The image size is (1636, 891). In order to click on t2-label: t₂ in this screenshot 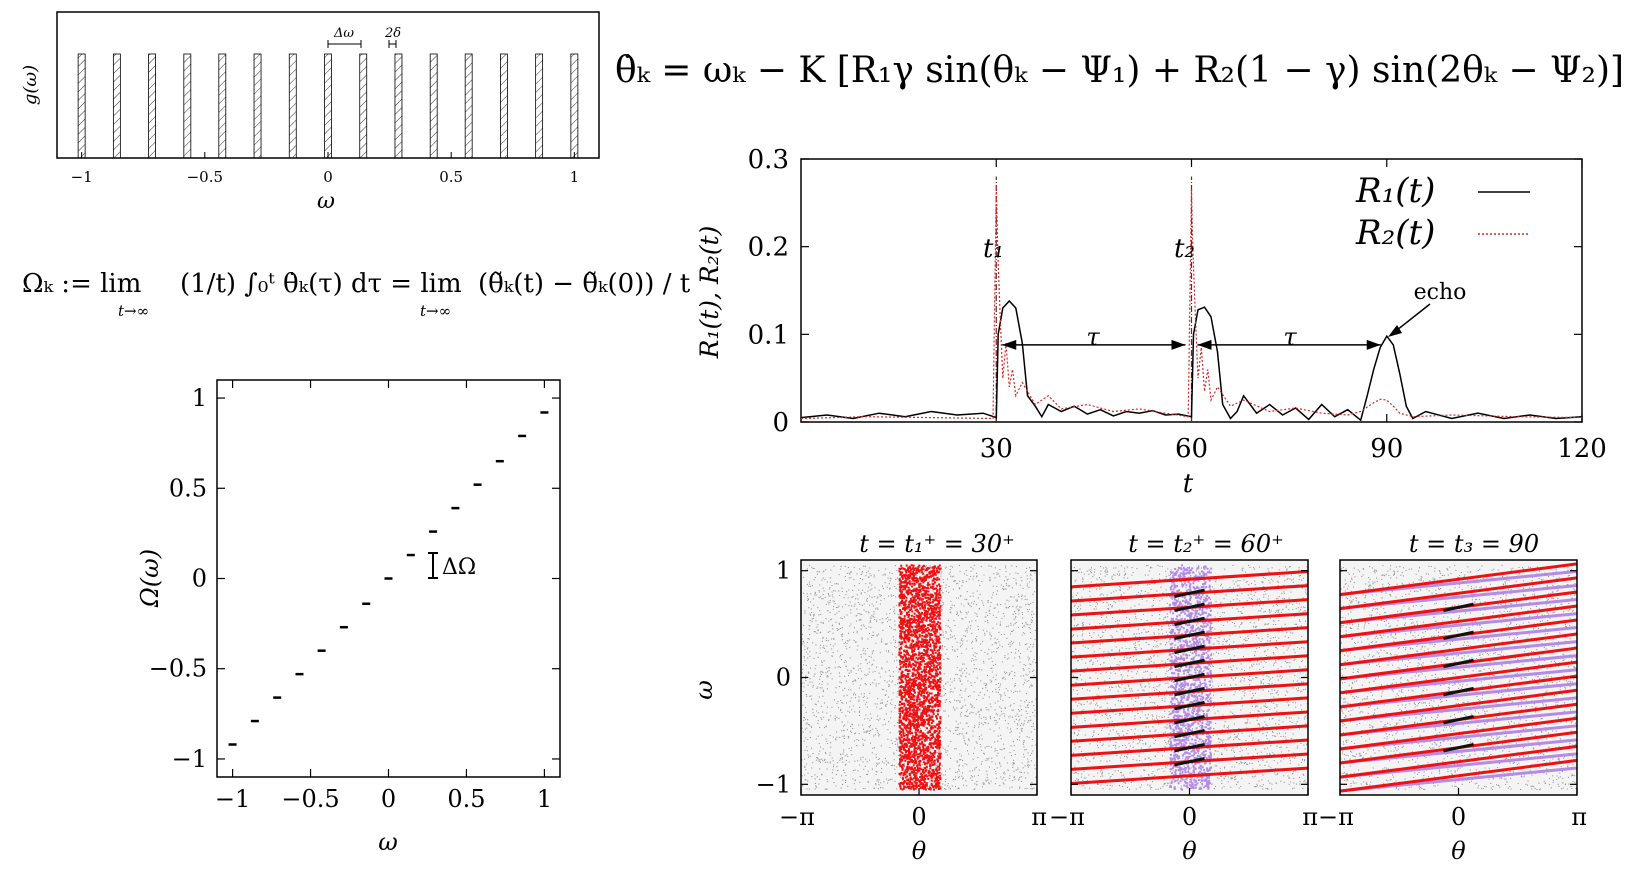, I will do `click(1184, 249)`.